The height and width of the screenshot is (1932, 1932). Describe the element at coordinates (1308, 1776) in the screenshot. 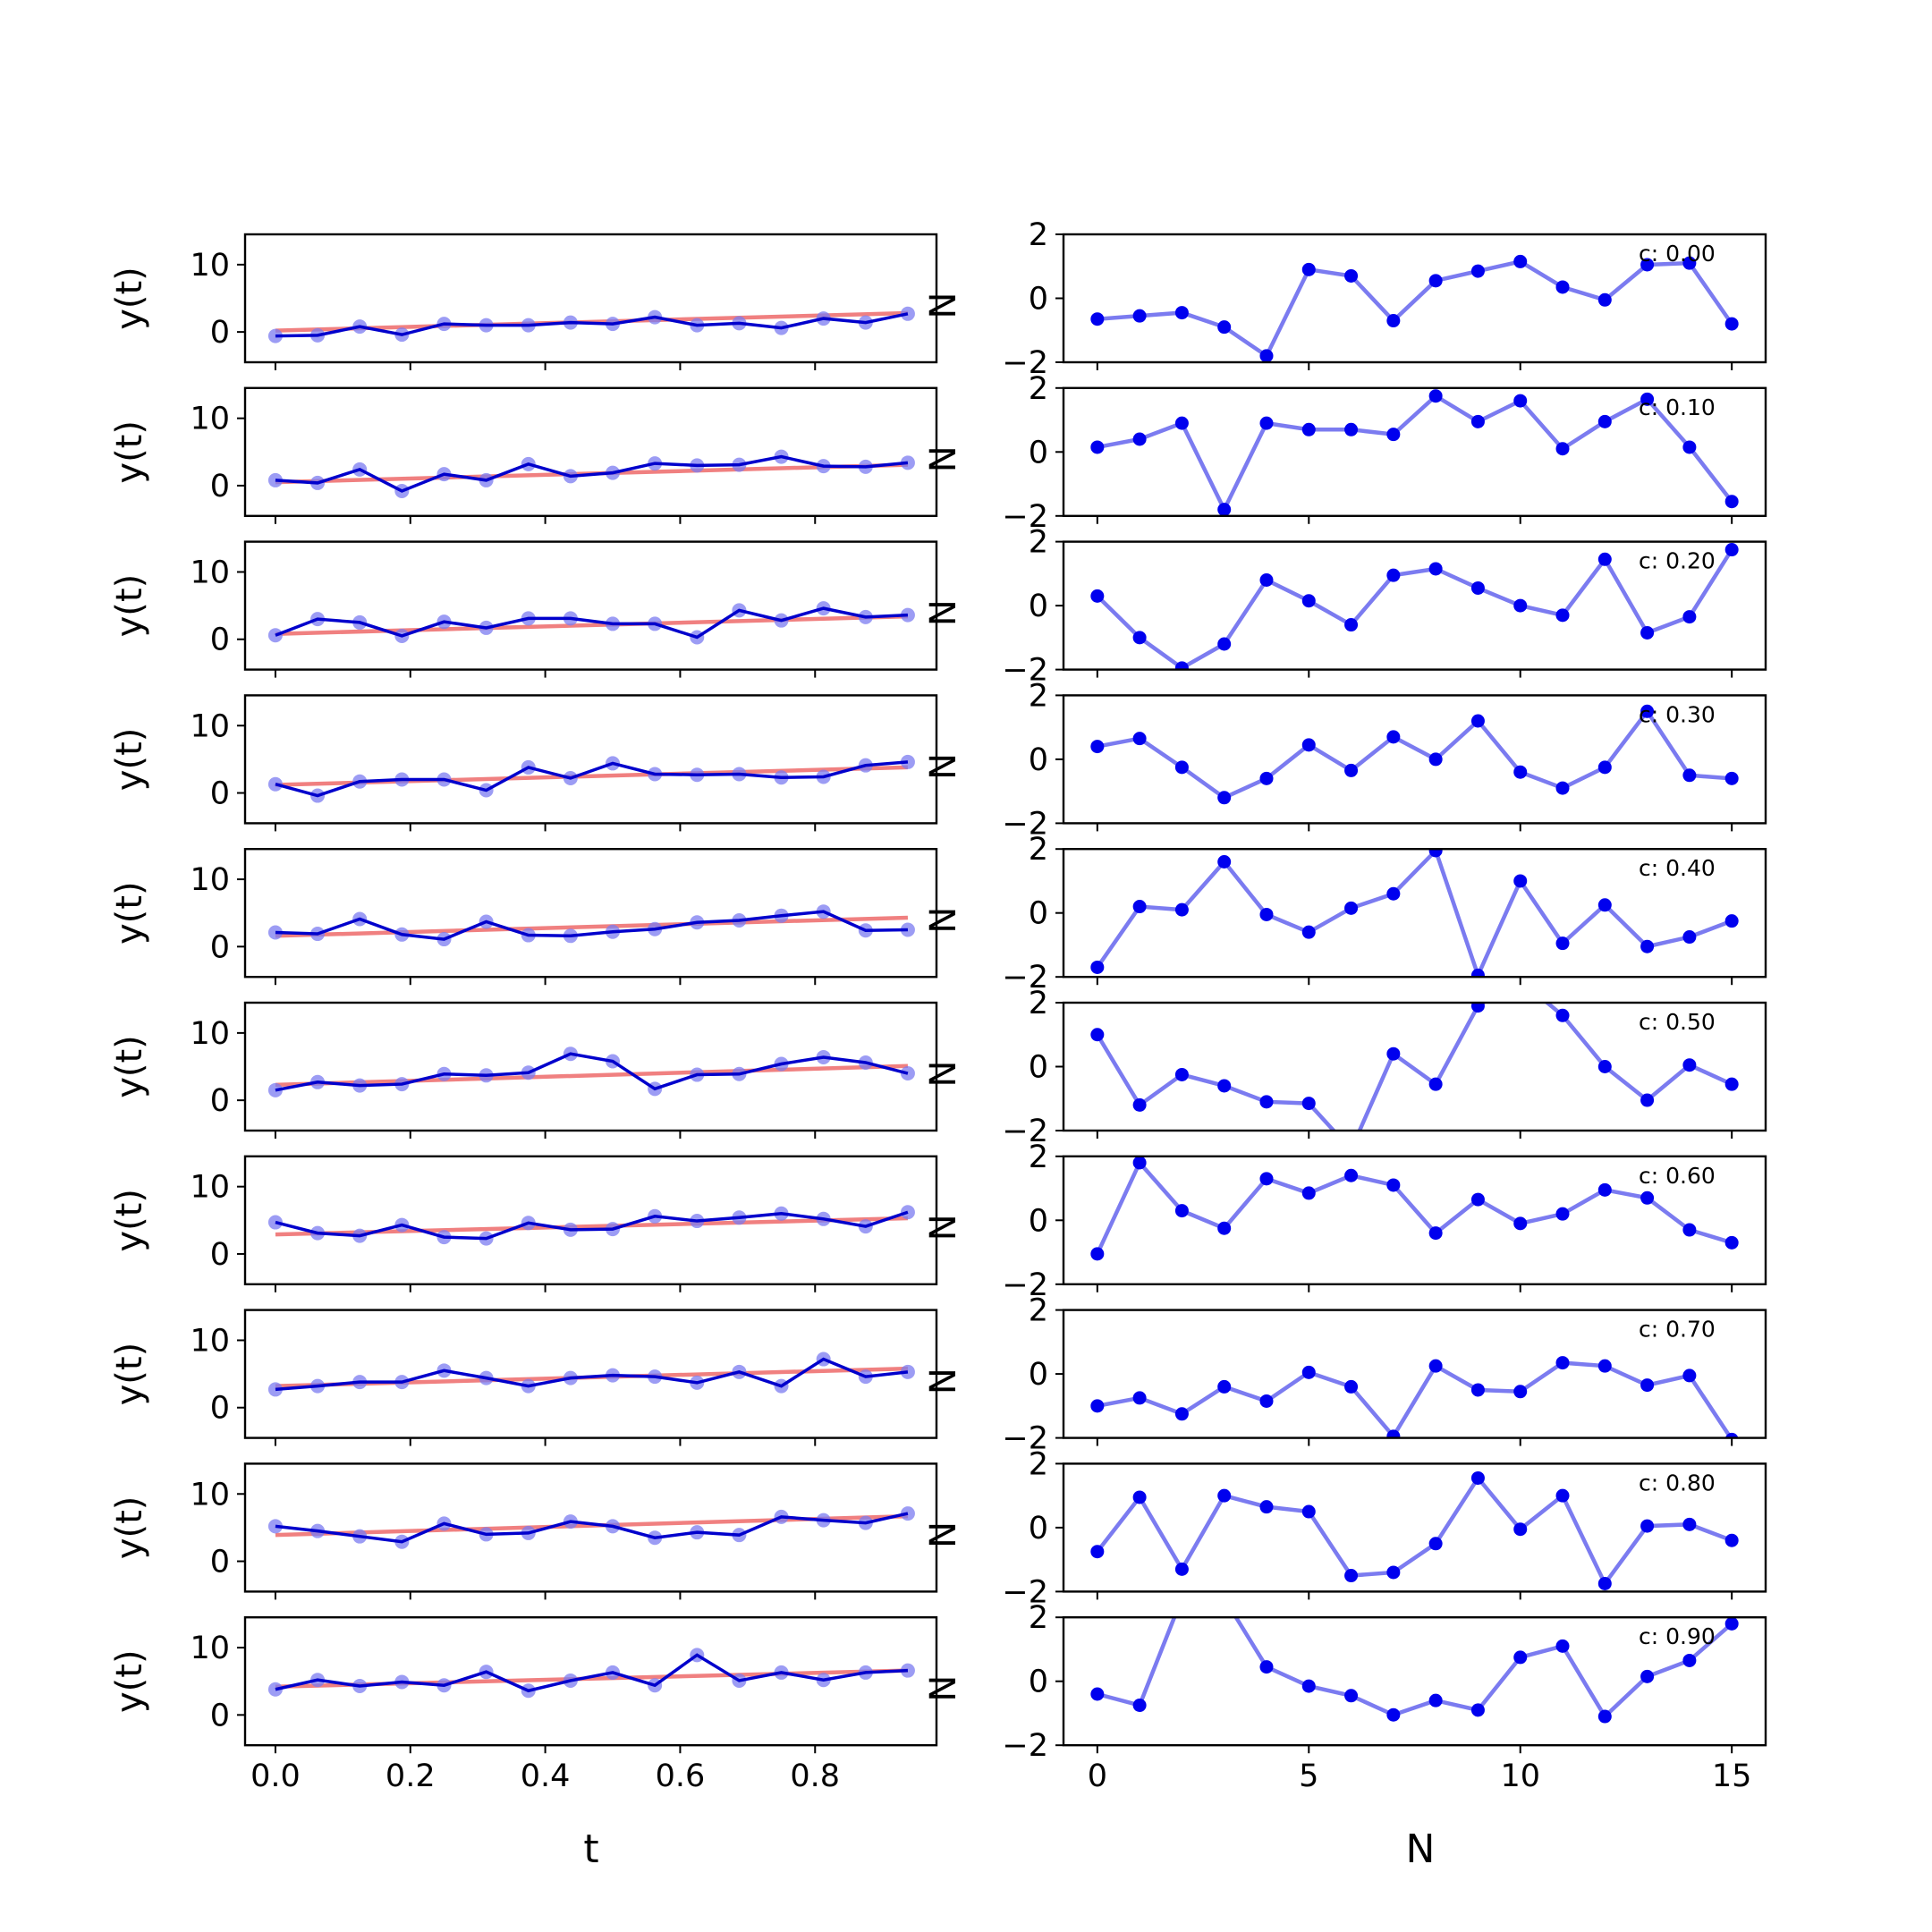

I see `x-tick-label: 5` at that location.